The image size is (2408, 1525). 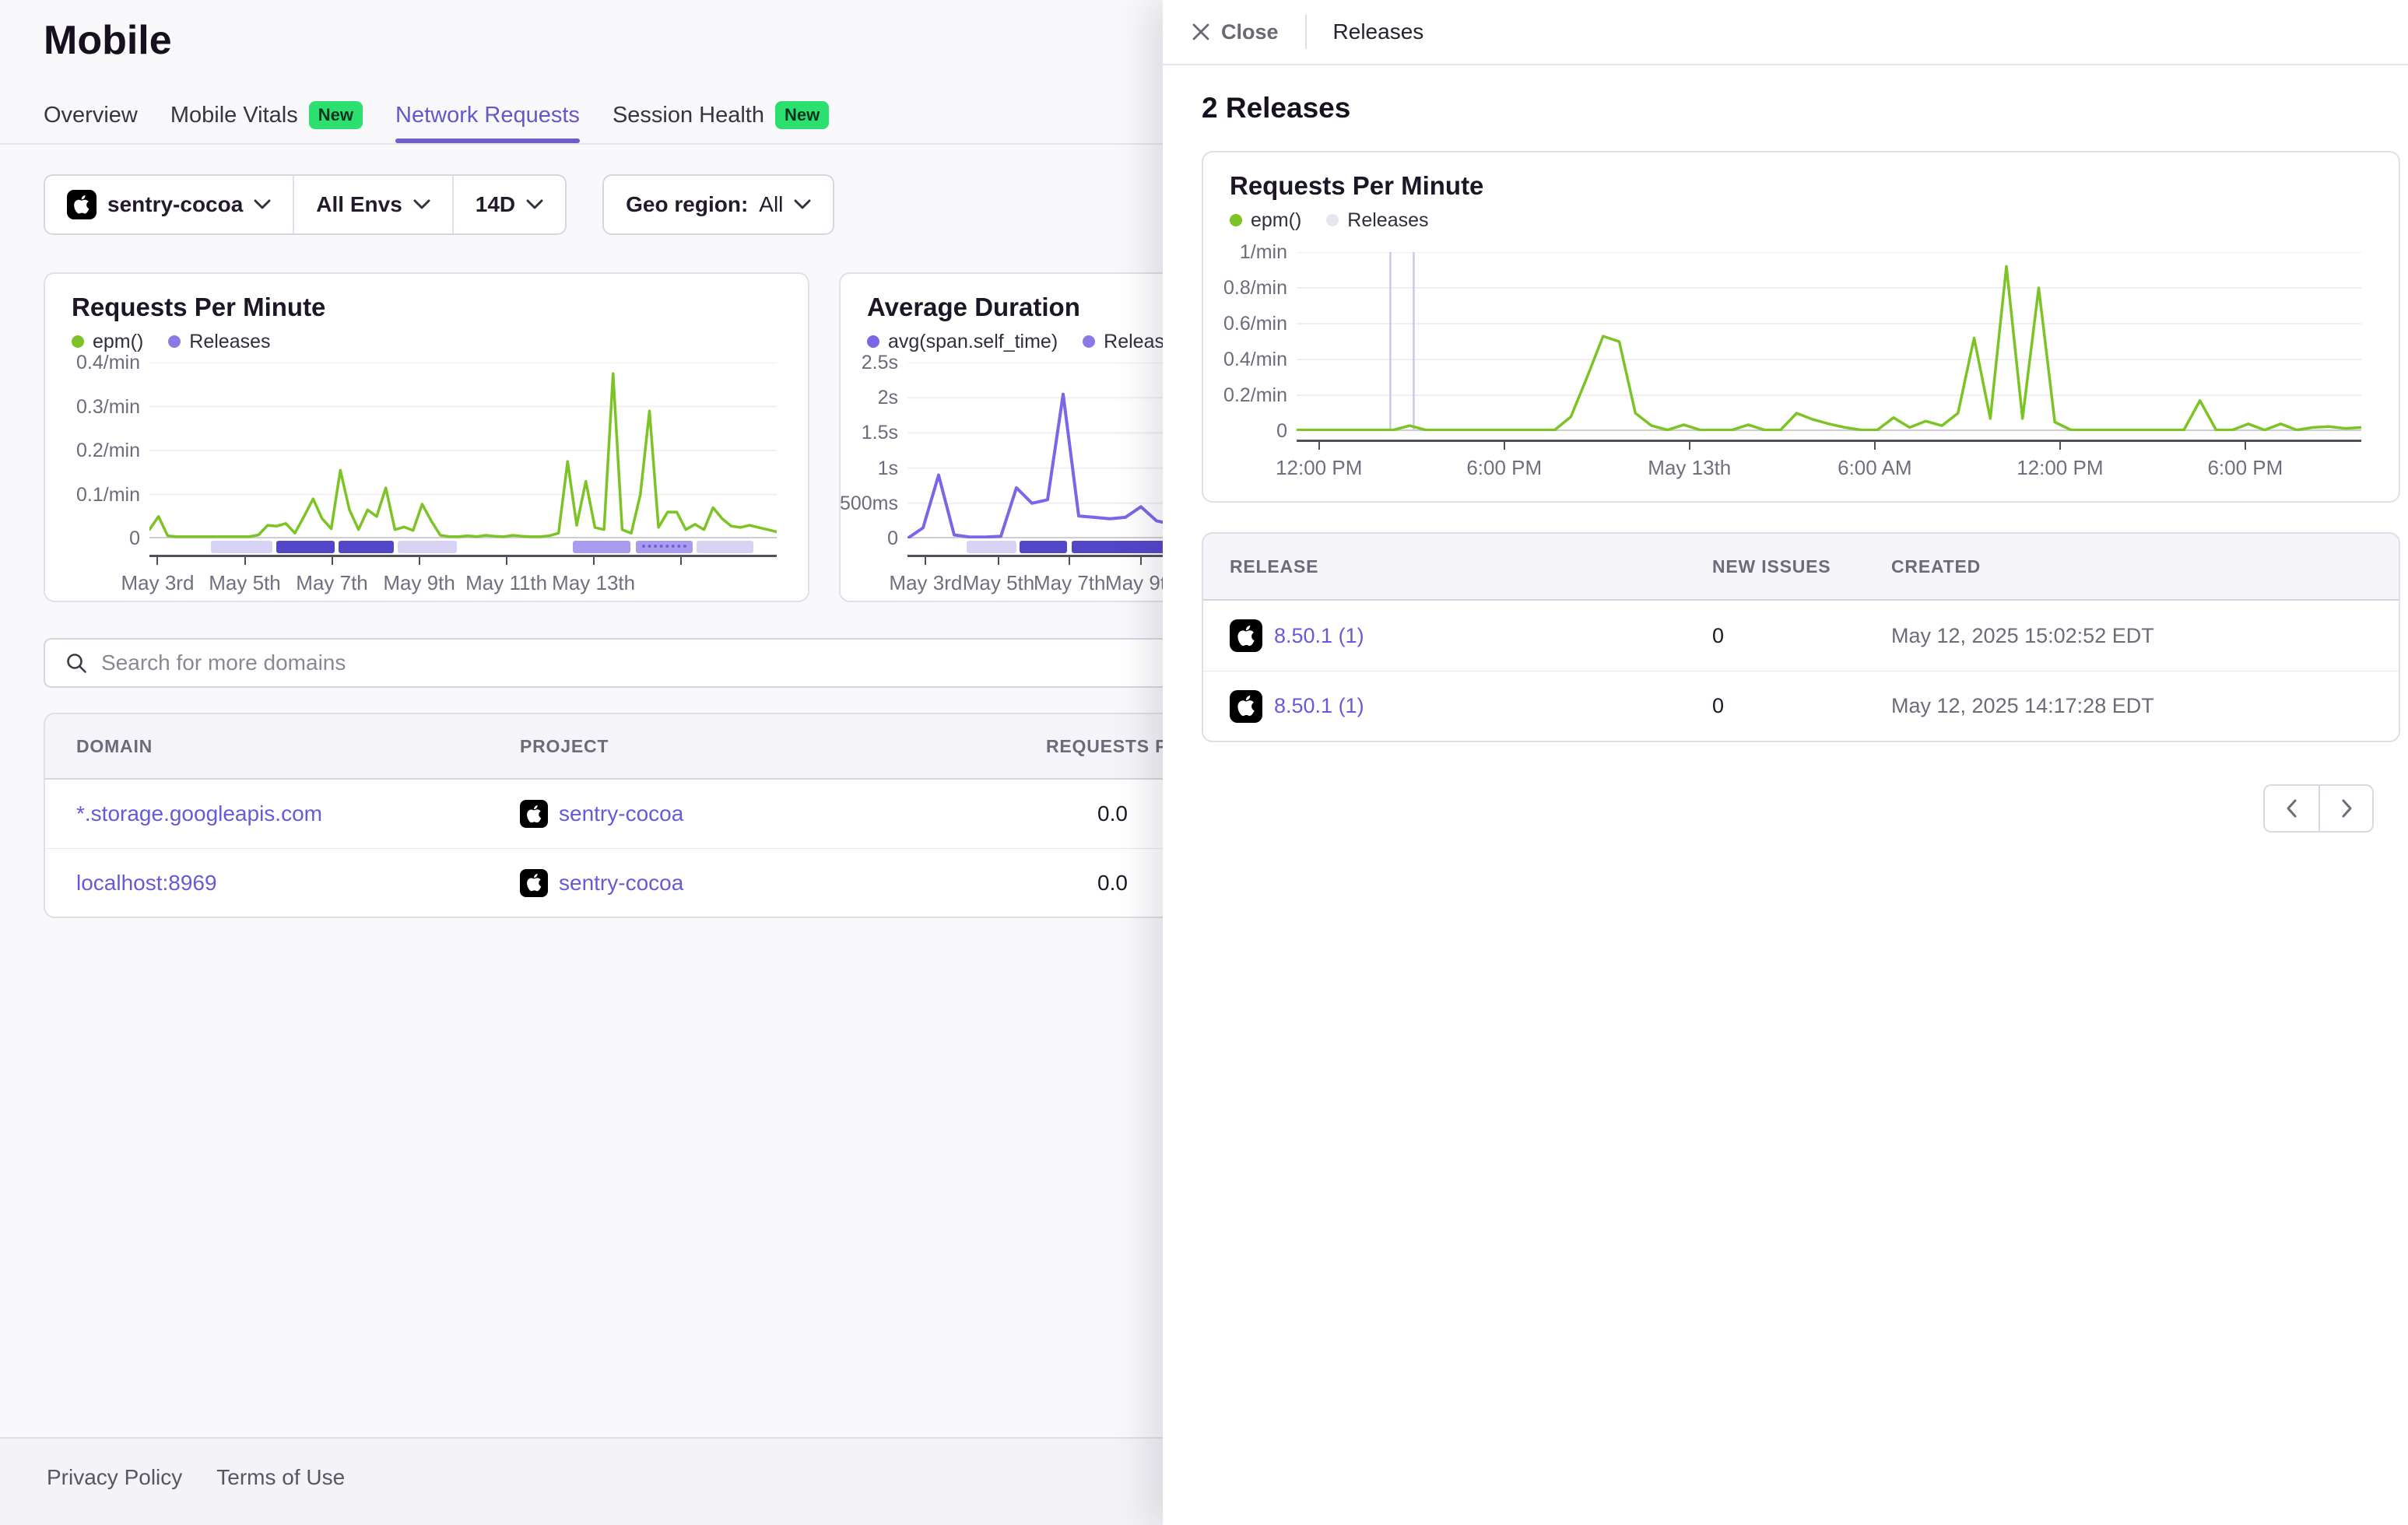 I want to click on x-tick-label: May 3rd, so click(x=158, y=582).